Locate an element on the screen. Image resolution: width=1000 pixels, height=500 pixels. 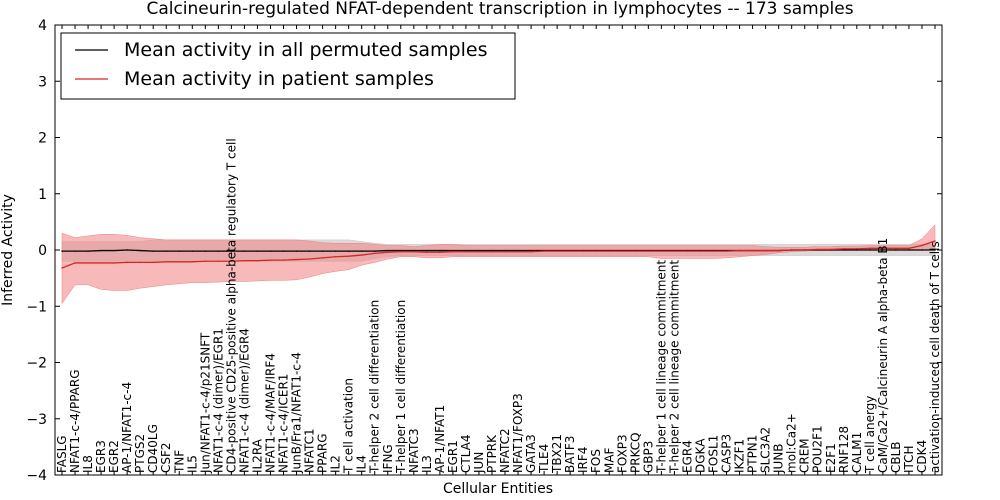
x-tick-label-59: E2F1 is located at coordinates (831, 458).